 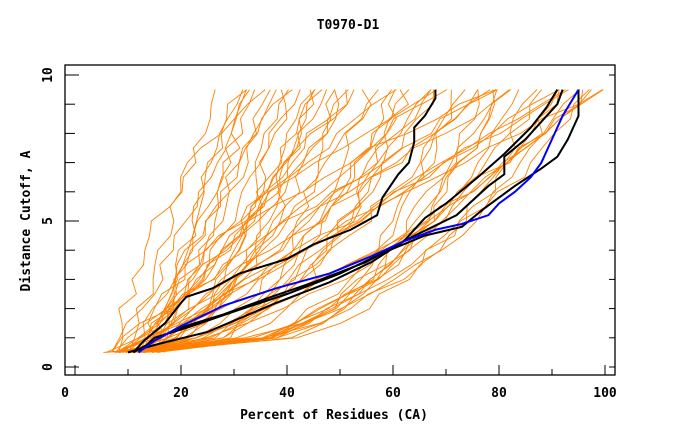 What do you see at coordinates (48, 75) in the screenshot?
I see `y-tick-label: 10` at bounding box center [48, 75].